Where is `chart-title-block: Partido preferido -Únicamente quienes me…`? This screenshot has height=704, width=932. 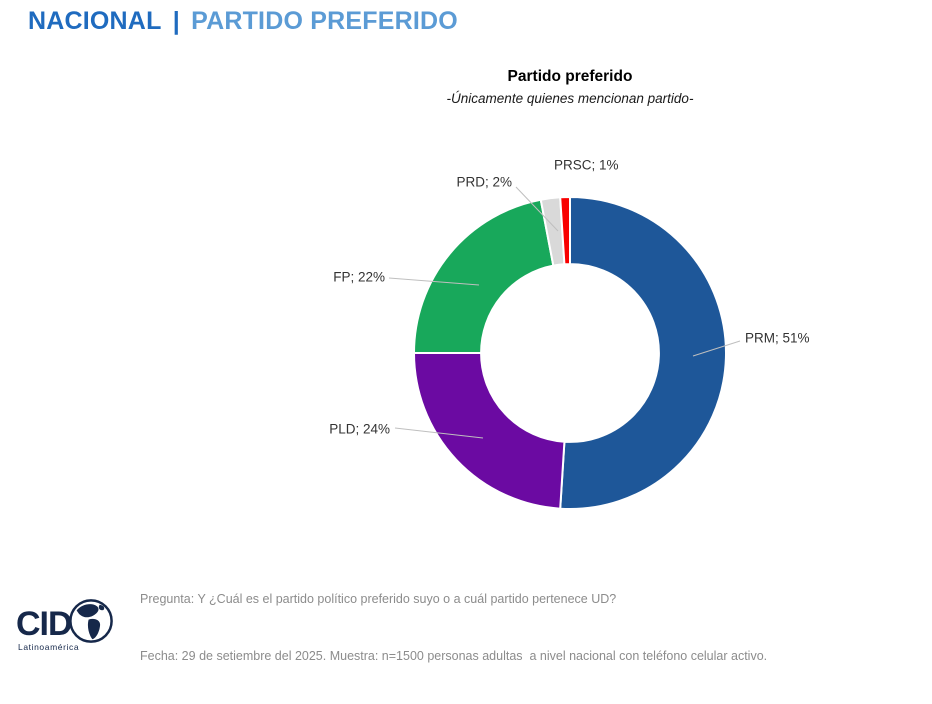 chart-title-block: Partido preferido -Únicamente quienes me… is located at coordinates (570, 87).